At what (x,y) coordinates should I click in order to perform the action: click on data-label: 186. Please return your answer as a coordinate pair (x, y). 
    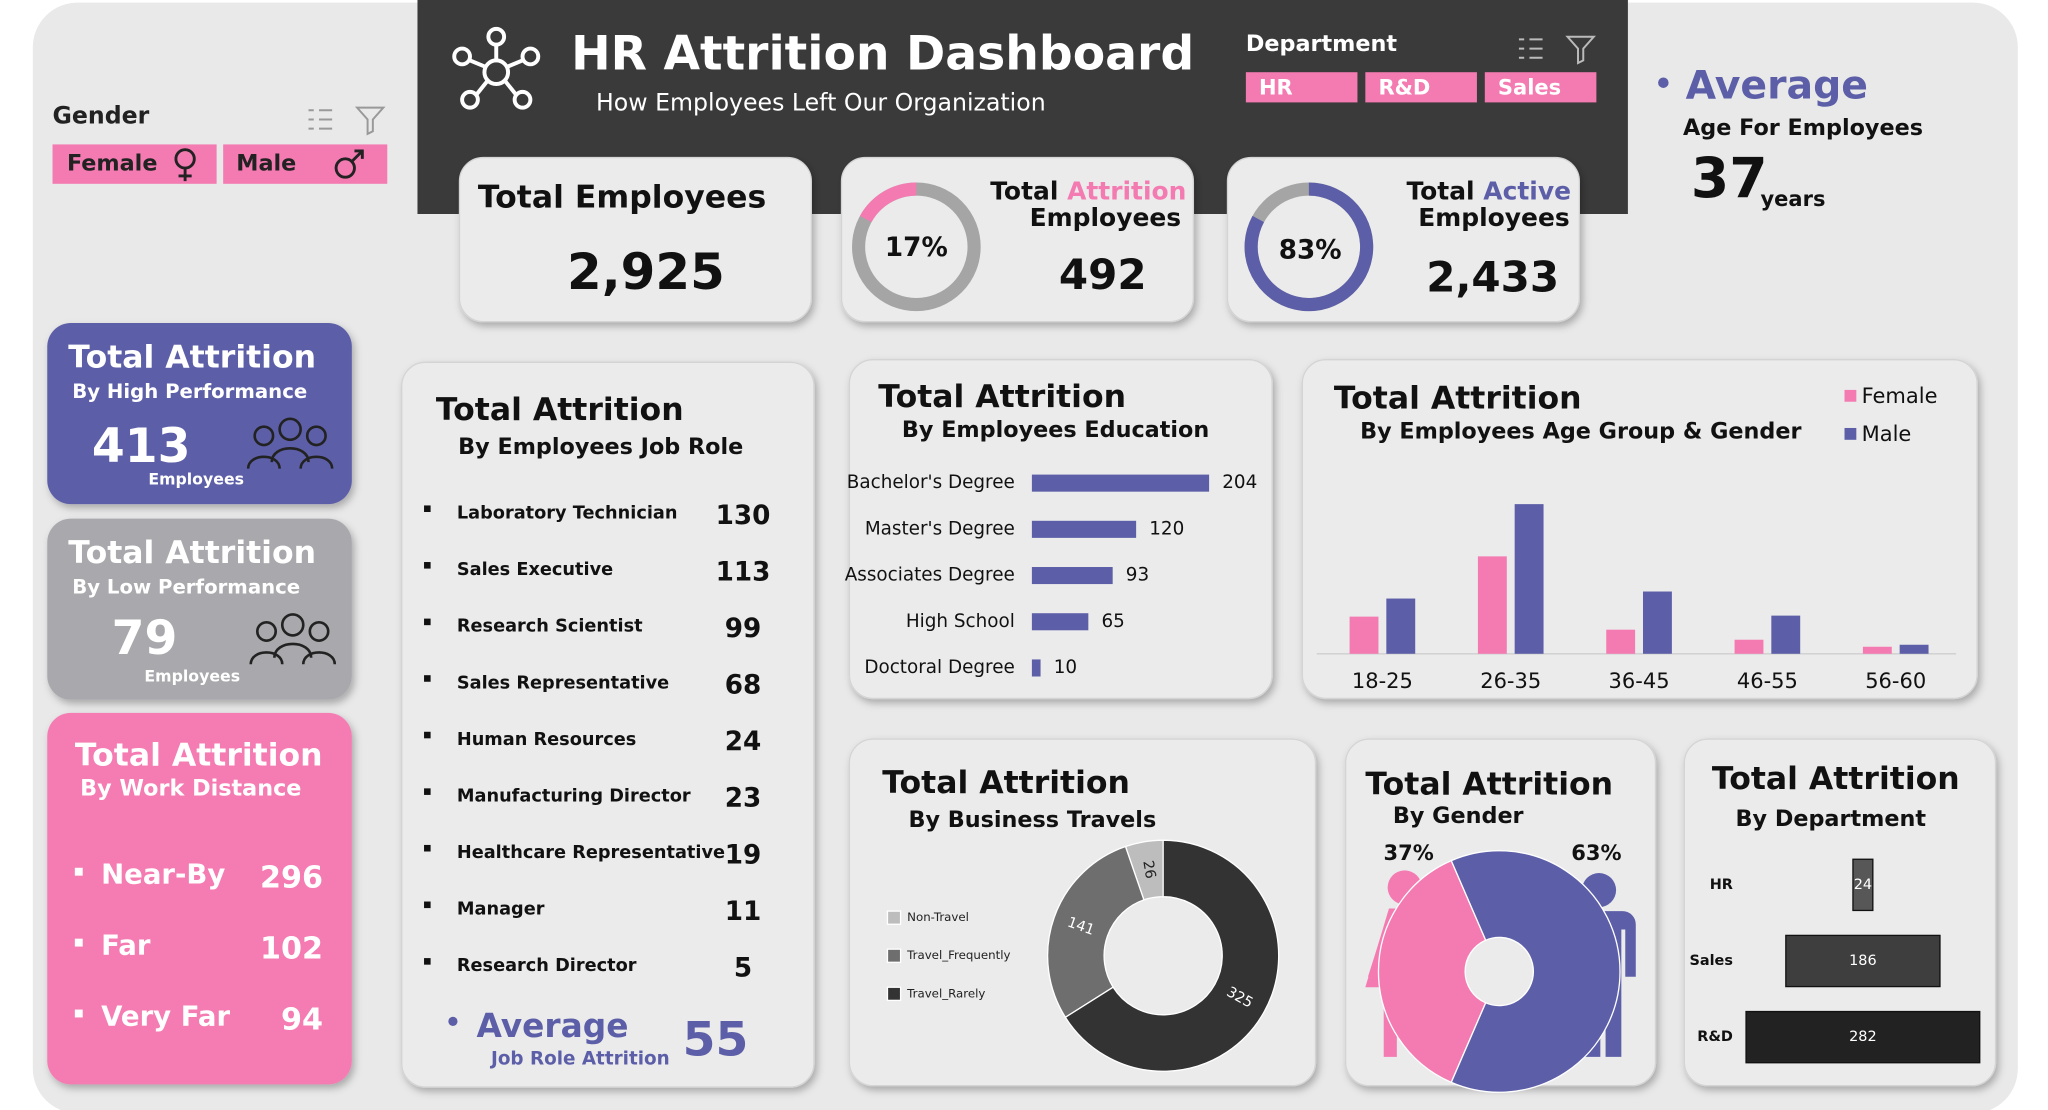
    Looking at the image, I should click on (1863, 961).